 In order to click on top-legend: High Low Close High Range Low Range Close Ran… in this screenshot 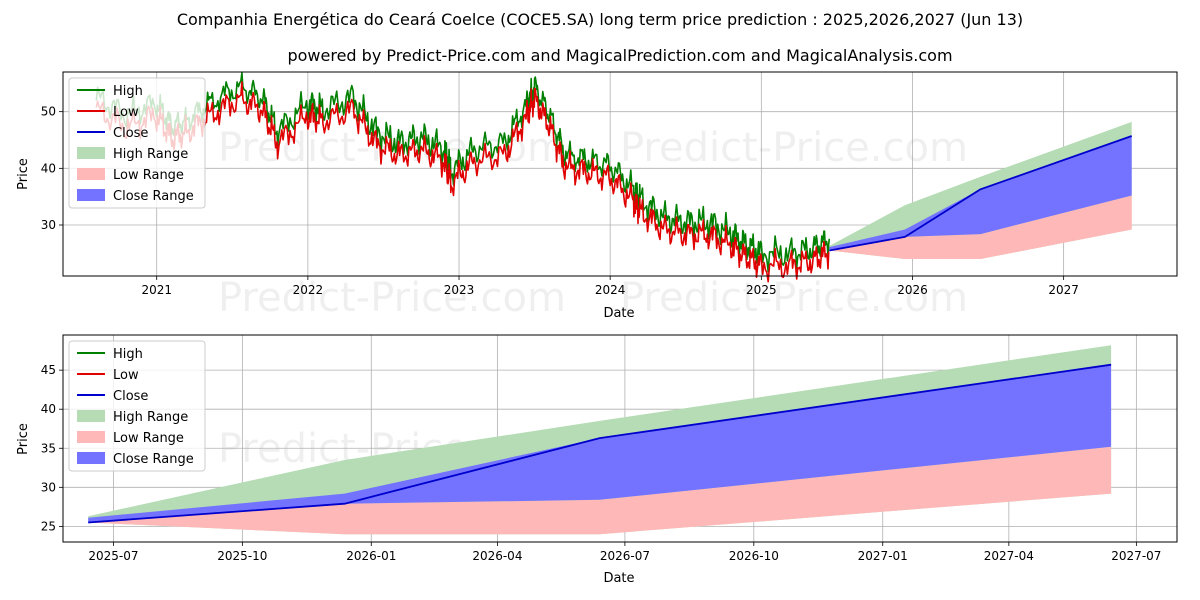, I will do `click(137, 143)`.